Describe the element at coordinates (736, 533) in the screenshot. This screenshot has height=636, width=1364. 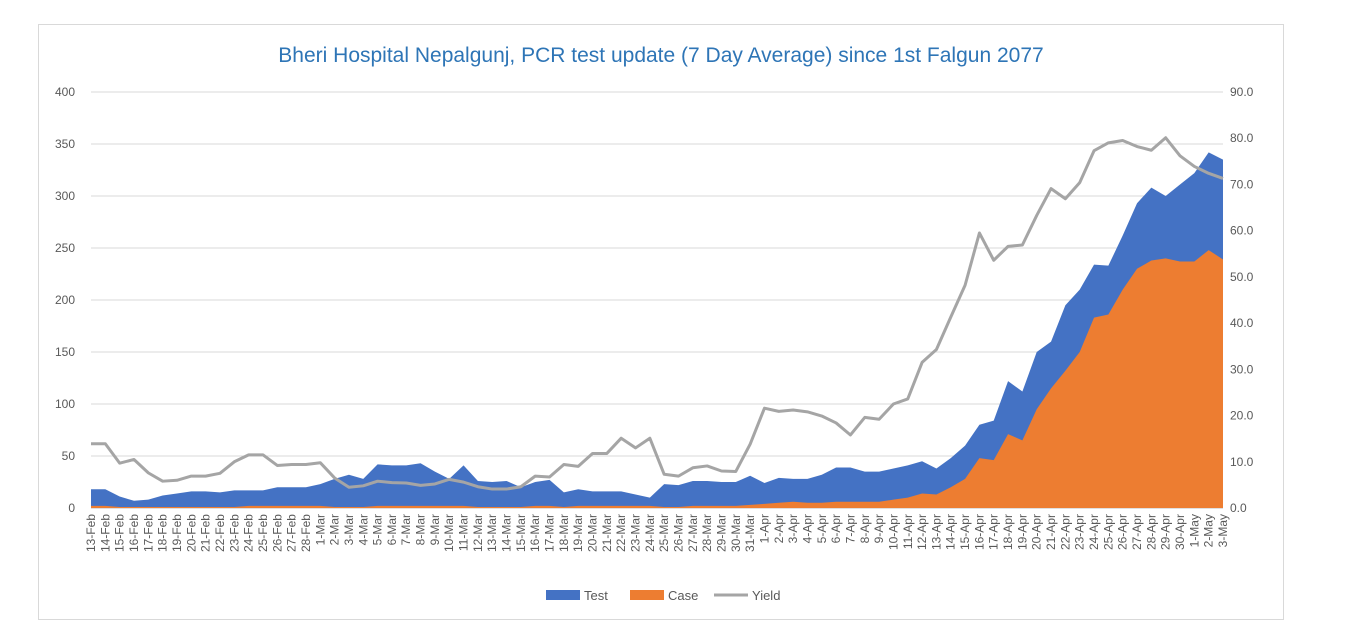
I see `x-tick-label: 30-Mar` at that location.